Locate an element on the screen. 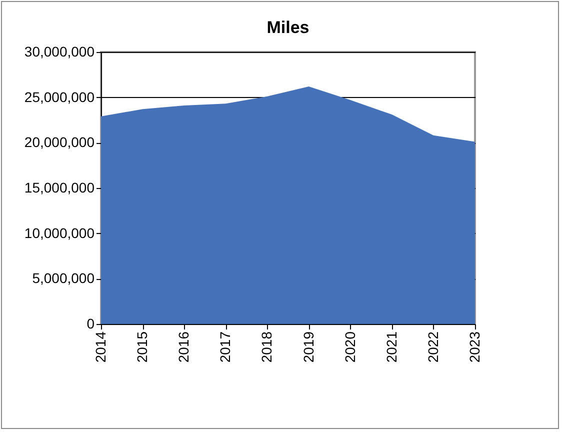 This screenshot has width=562, height=432. y-tick-label: 25,000,000 is located at coordinates (59, 96).